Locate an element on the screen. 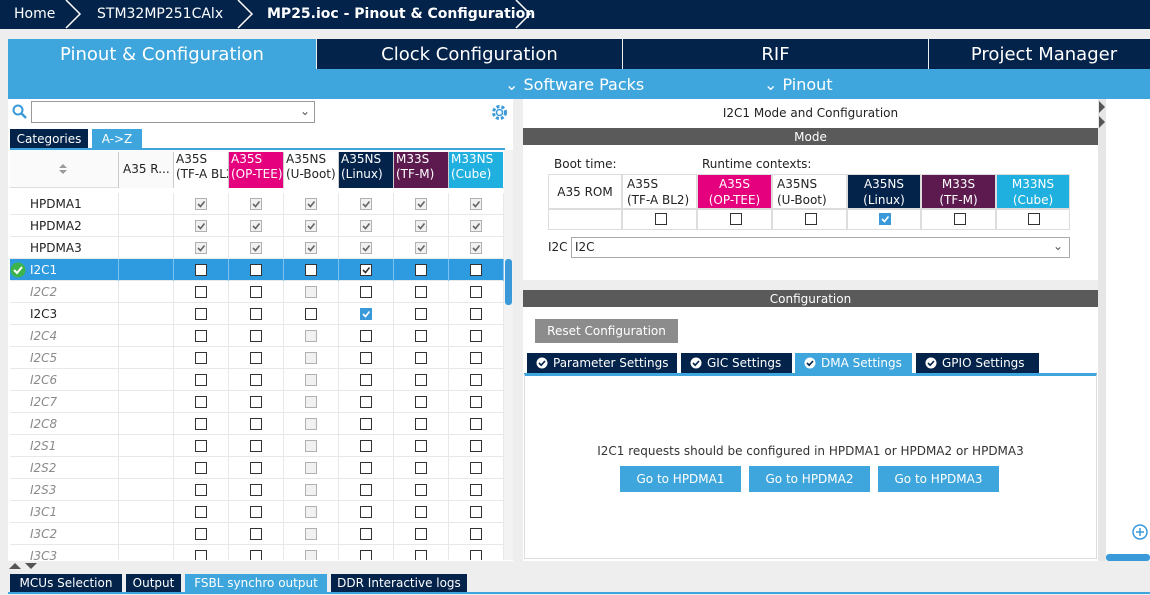 This screenshot has width=1150, height=595. ip-row: HPDMA3 is located at coordinates (257, 248).